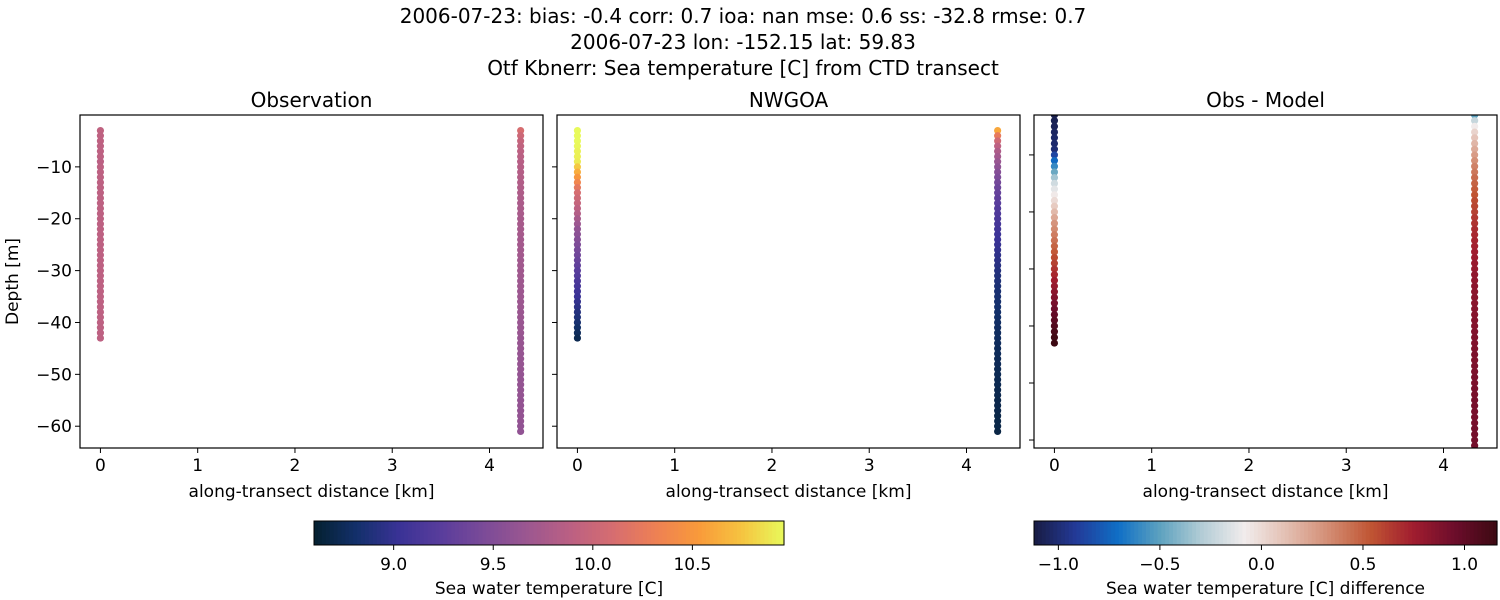  I want to click on x-tick-label: 1, so click(674, 466).